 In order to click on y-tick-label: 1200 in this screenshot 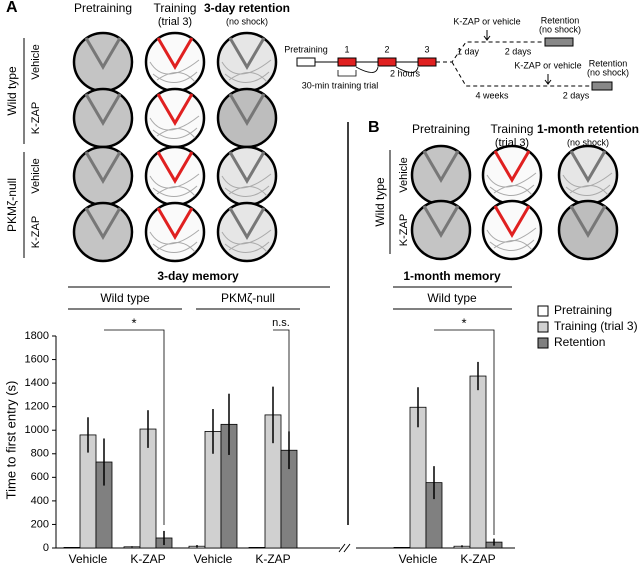, I will do `click(37, 407)`.